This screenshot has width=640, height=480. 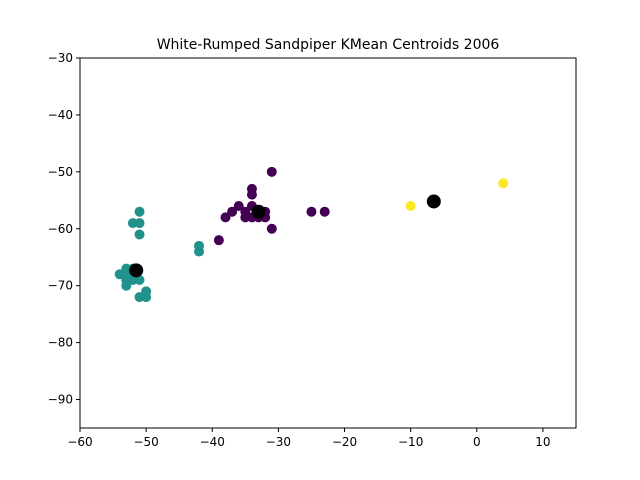 What do you see at coordinates (60, 58) in the screenshot?
I see `y-tick-label: −30` at bounding box center [60, 58].